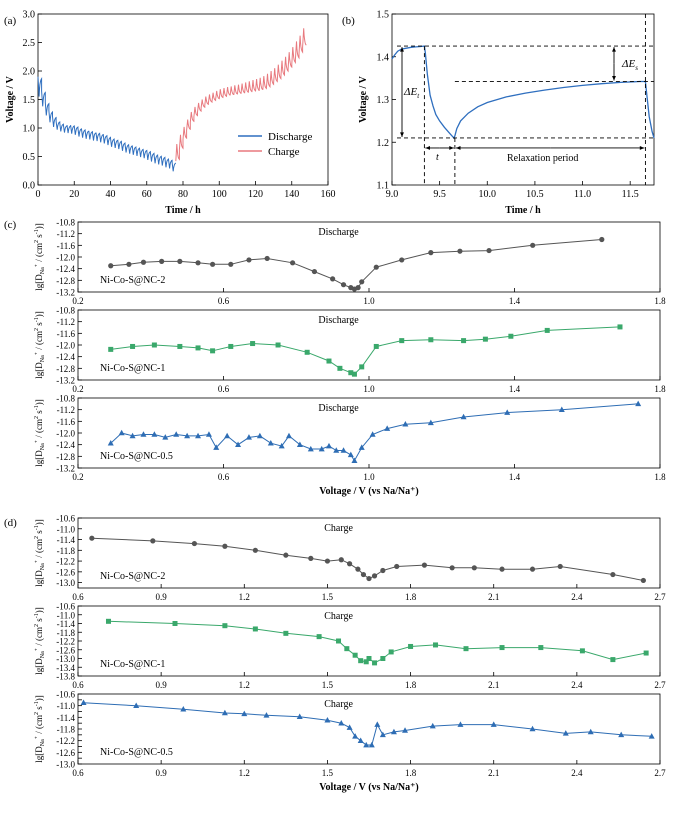 This screenshot has height=814, width=680. I want to click on chart-a-legend: Discharge Charge, so click(275, 144).